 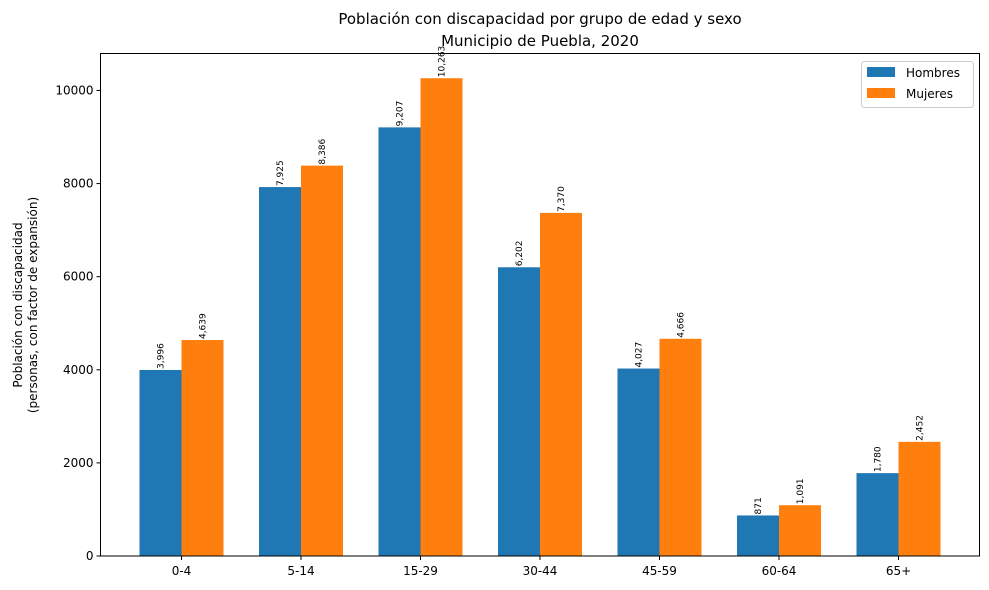 I want to click on data-label-mujeres-30-44: 7,370, so click(x=562, y=199).